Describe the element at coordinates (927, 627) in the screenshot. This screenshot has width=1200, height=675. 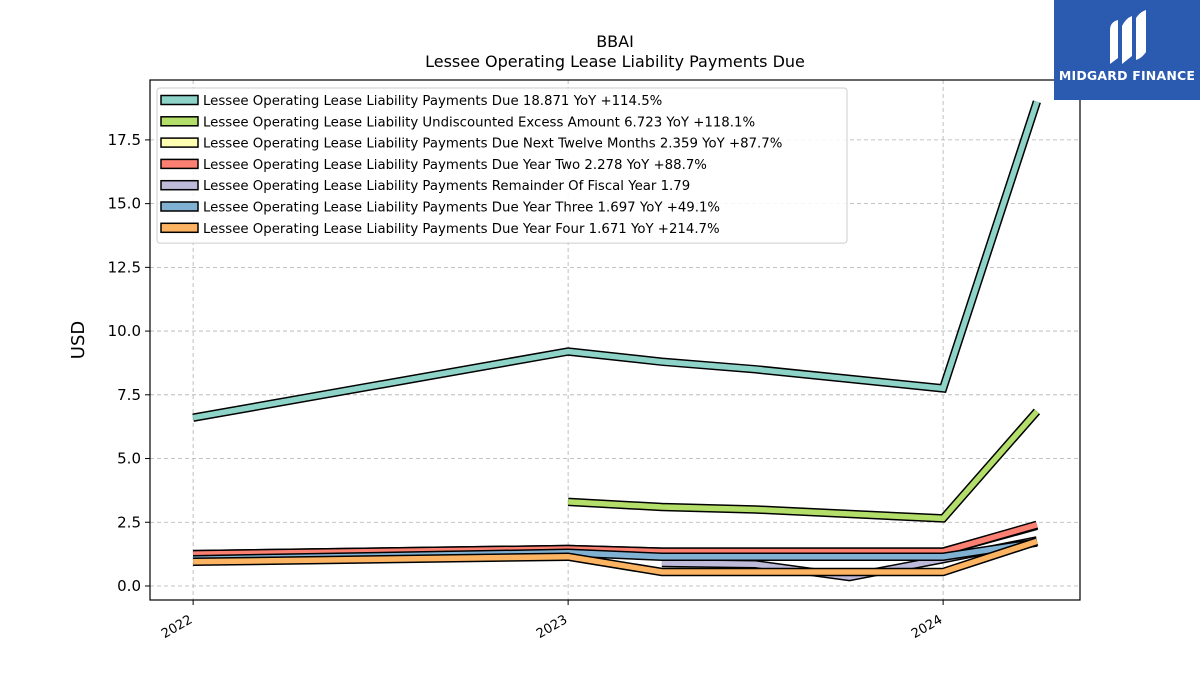
I see `x-tick-label: 2024` at that location.